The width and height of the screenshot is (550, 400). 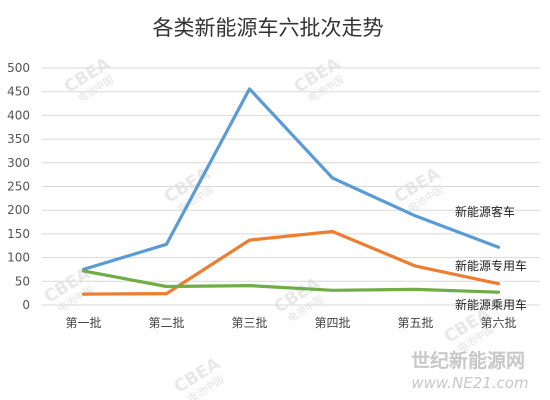 What do you see at coordinates (268, 28) in the screenshot?
I see `chart-title: 各类新能源车六批次走势` at bounding box center [268, 28].